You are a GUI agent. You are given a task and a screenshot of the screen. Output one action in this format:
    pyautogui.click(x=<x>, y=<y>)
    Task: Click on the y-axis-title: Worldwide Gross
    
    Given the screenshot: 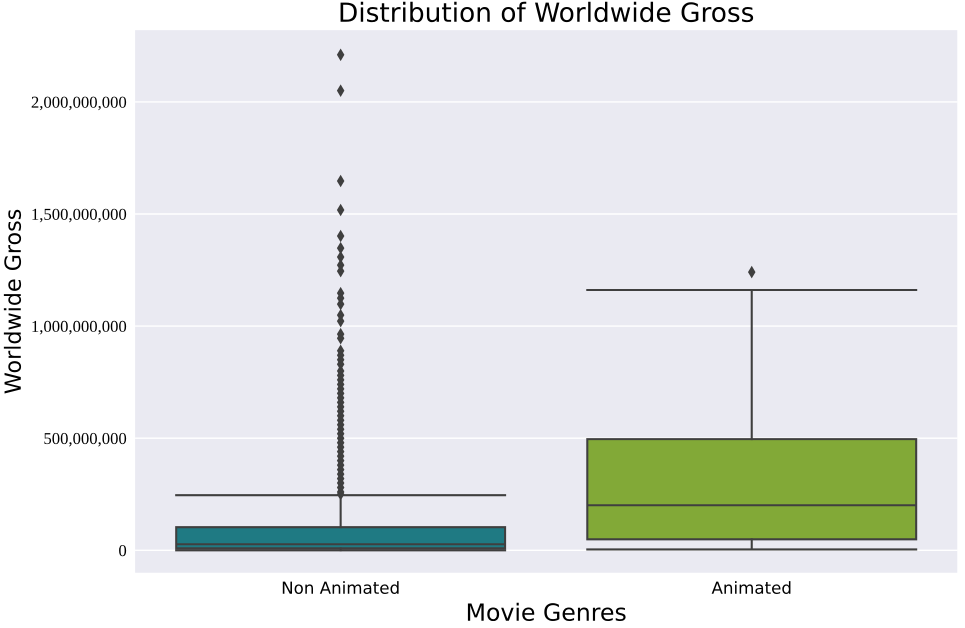 What is the action you would take?
    pyautogui.click(x=13, y=302)
    